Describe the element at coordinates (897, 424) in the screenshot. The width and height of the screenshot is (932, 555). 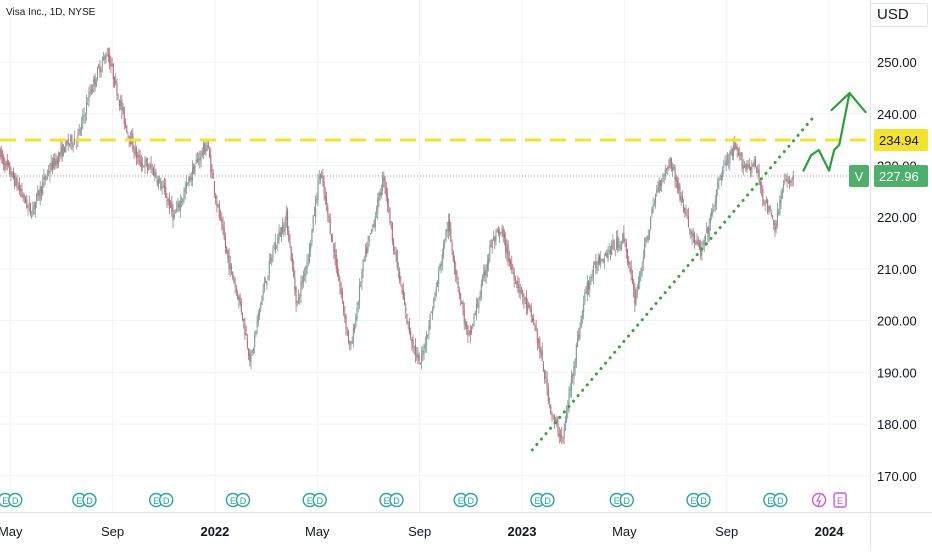
I see `y-tick-label: 180.00` at that location.